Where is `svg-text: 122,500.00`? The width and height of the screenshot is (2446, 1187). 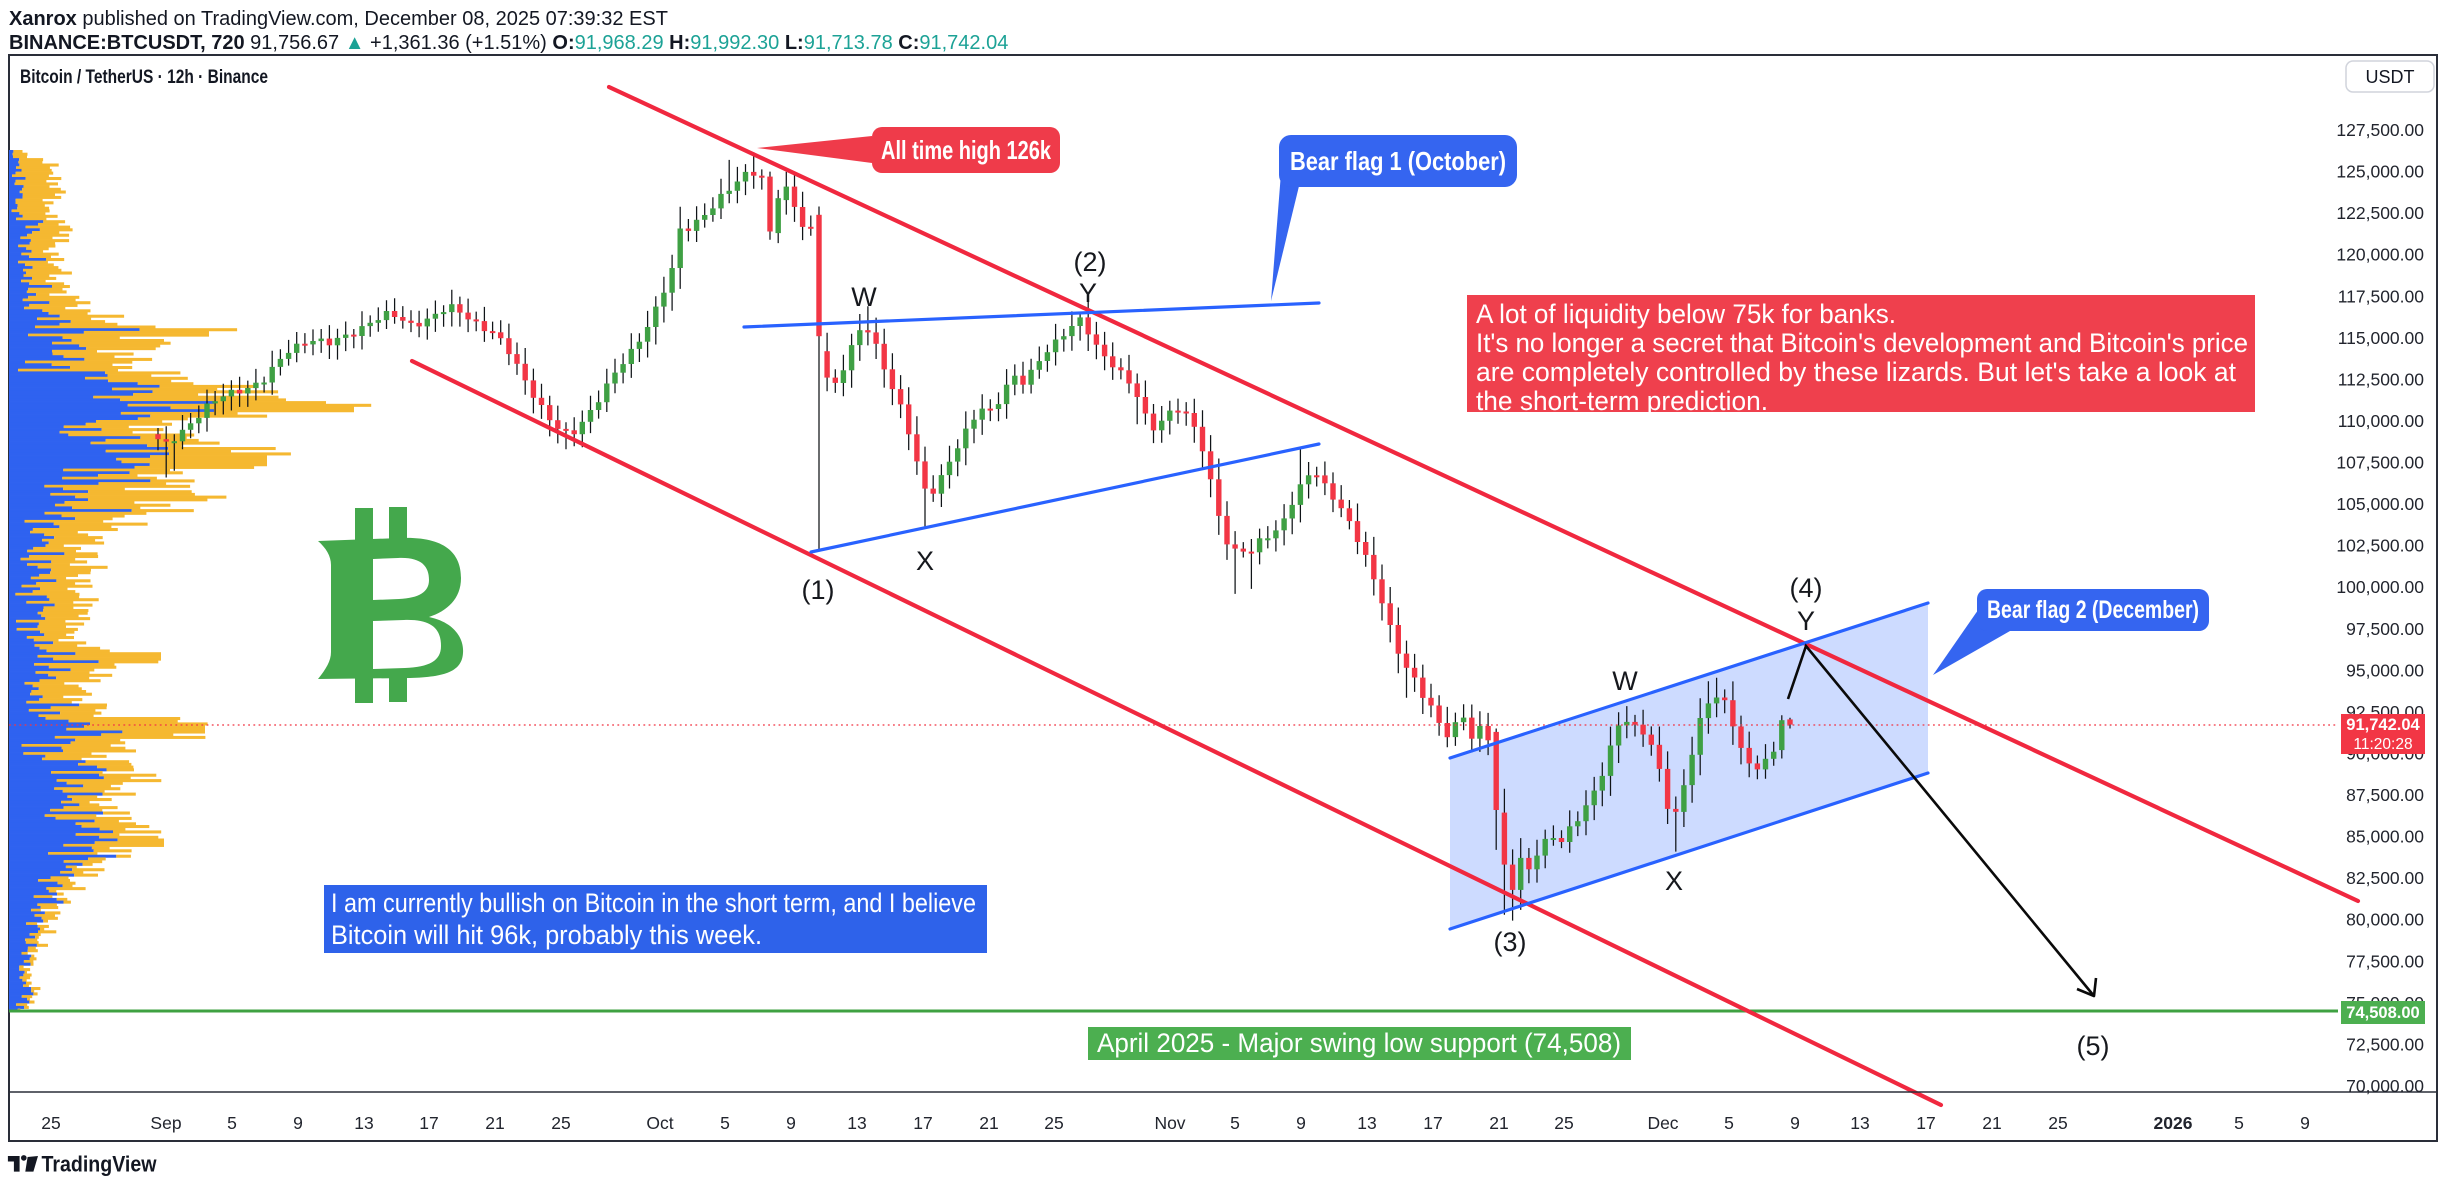
svg-text: 122,500.00 is located at coordinates (2380, 213).